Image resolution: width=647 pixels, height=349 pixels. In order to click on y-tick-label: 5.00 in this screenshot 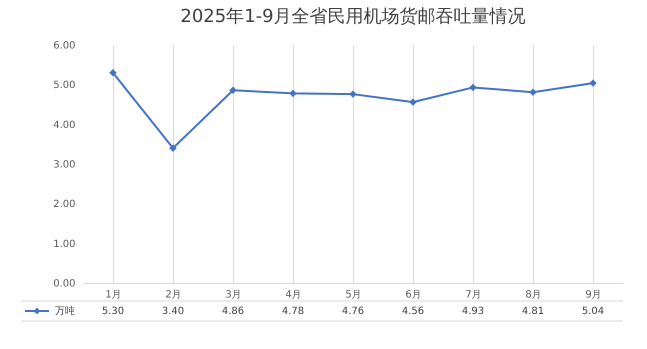, I will do `click(64, 86)`.